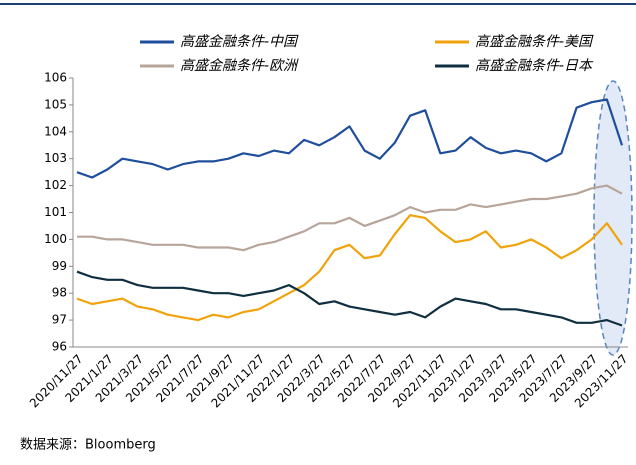 The width and height of the screenshot is (636, 465). I want to click on source-note: 数据来源：Bloomberg, so click(88, 445).